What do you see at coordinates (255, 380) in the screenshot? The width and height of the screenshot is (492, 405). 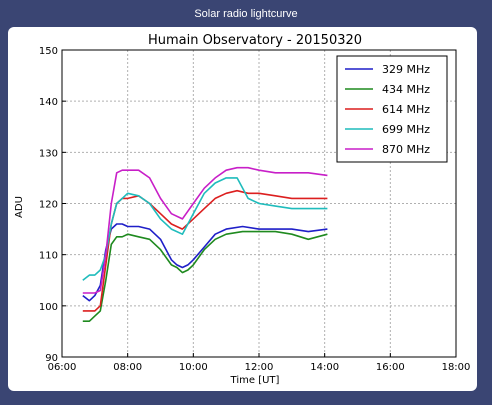 I see `x-axis-label: Time [UT]` at bounding box center [255, 380].